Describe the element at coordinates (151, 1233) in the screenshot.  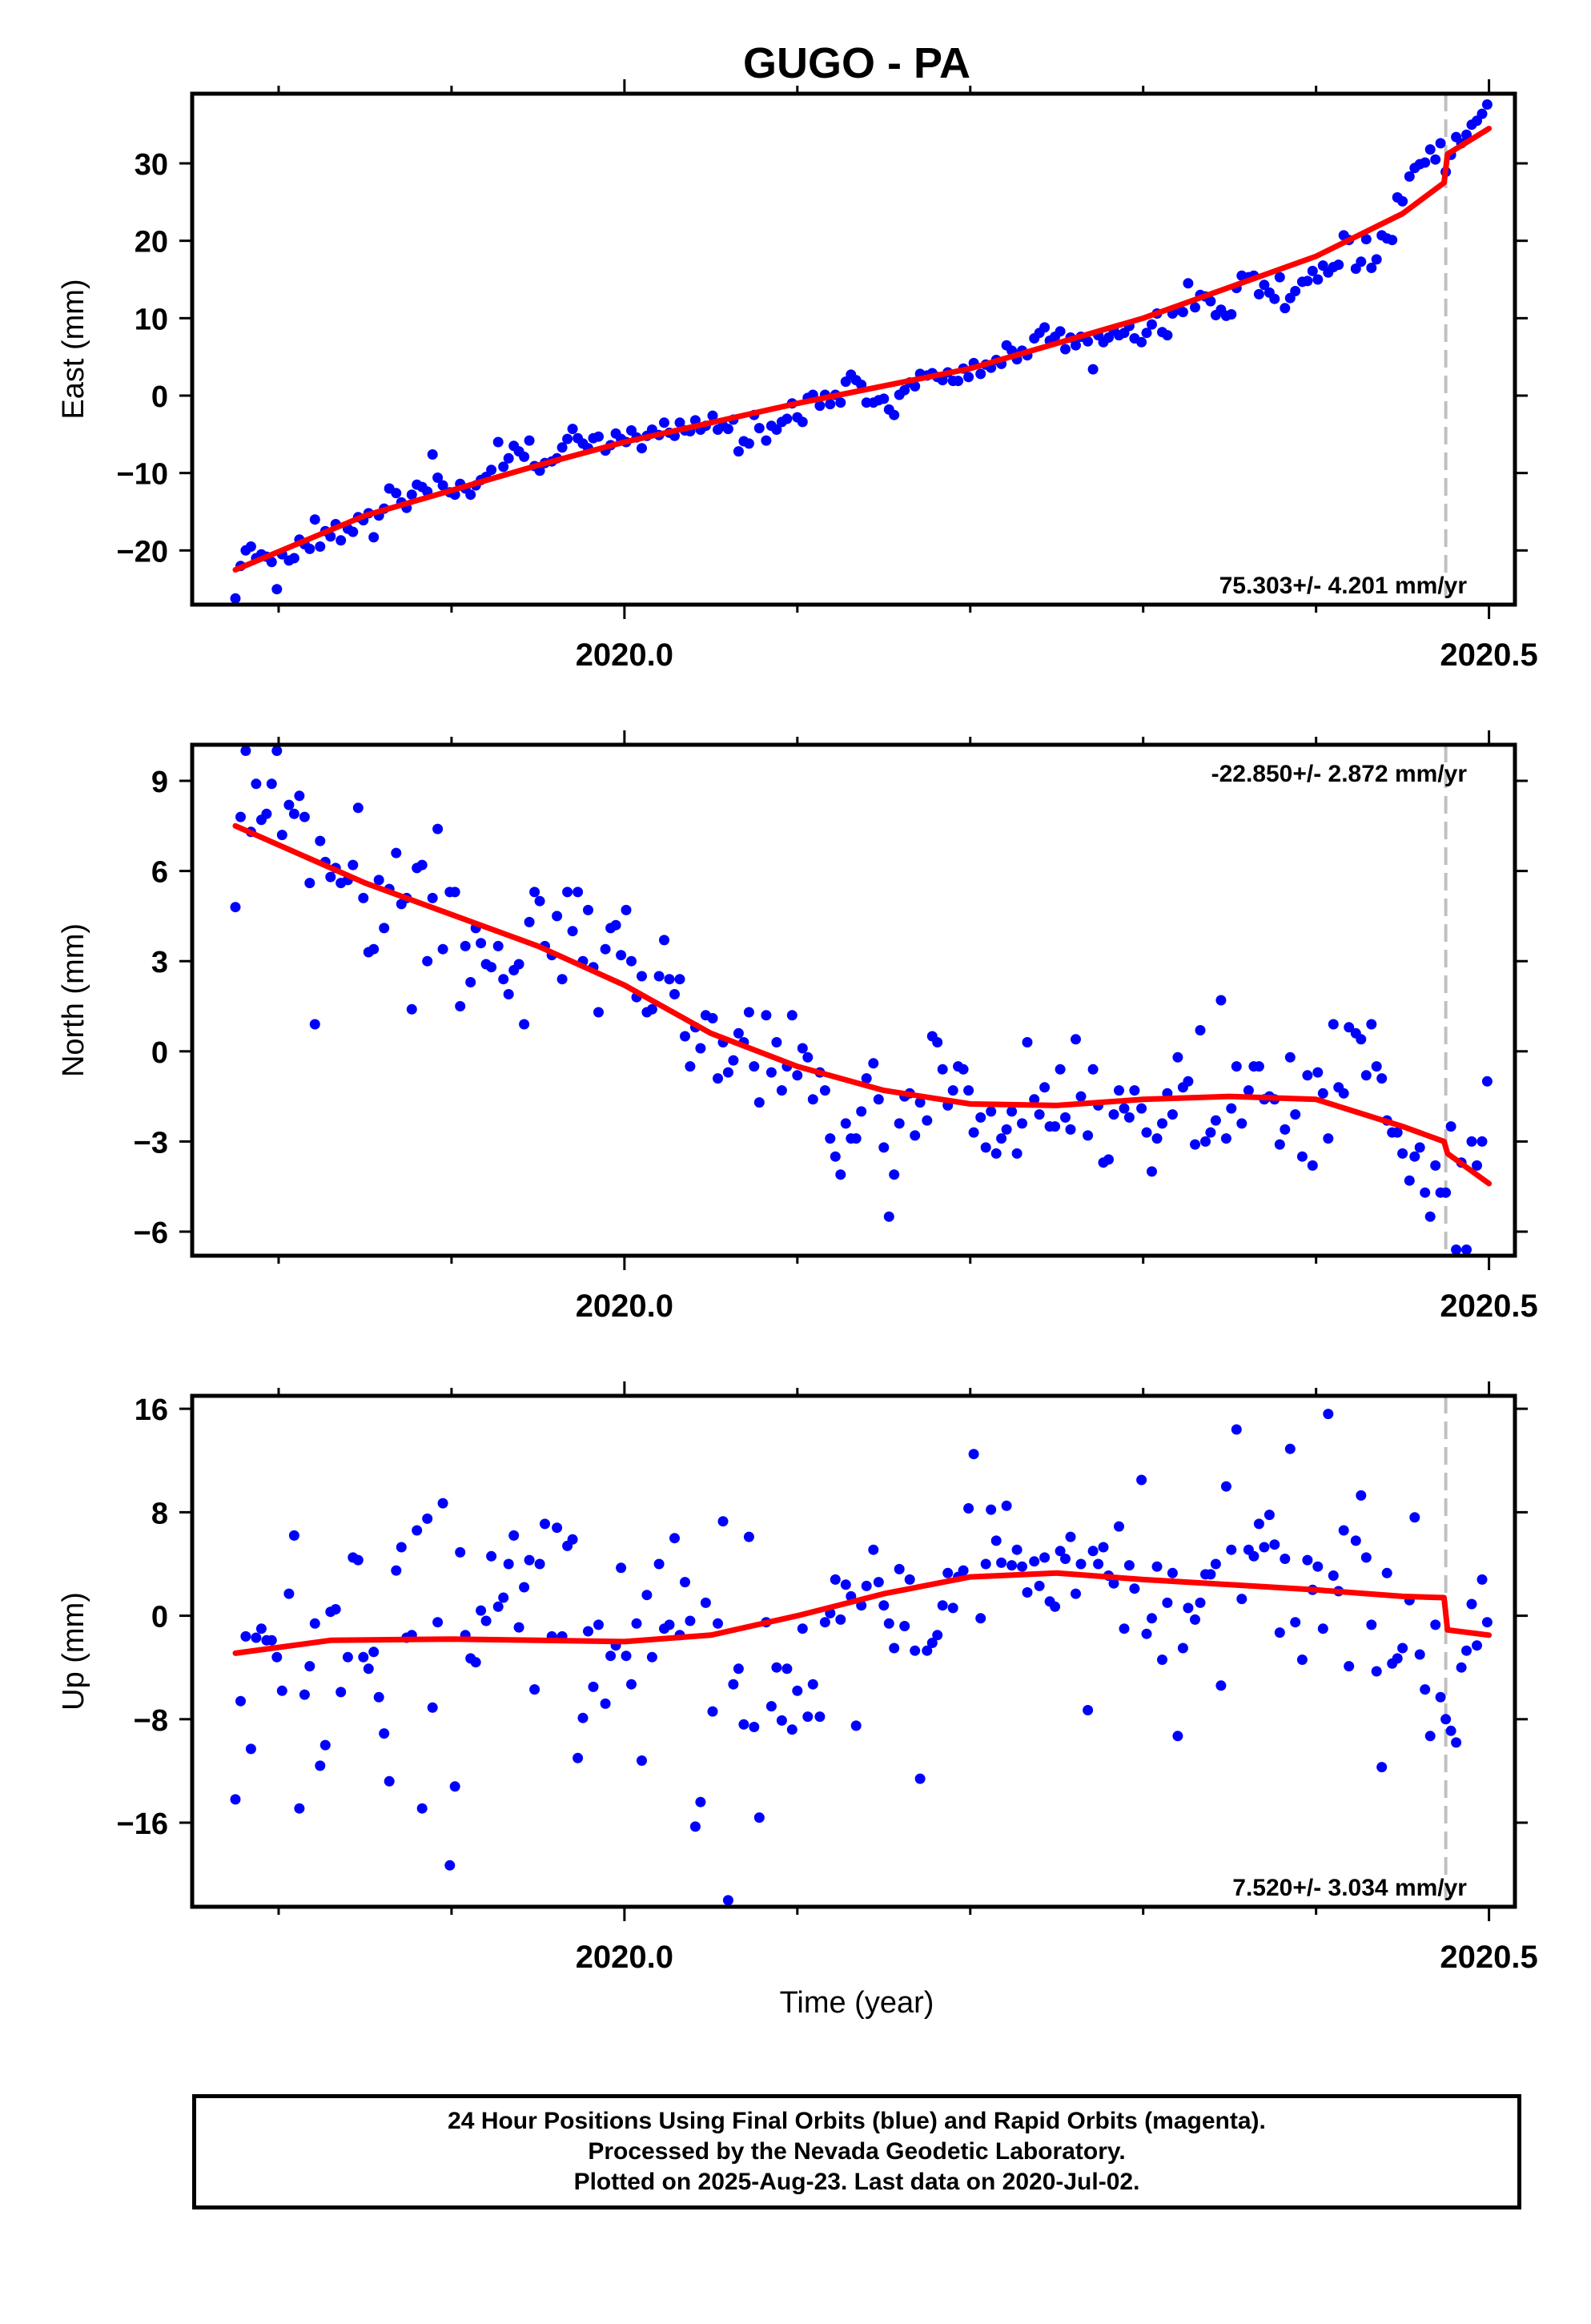
I see `north-y-tick-label: −6` at that location.